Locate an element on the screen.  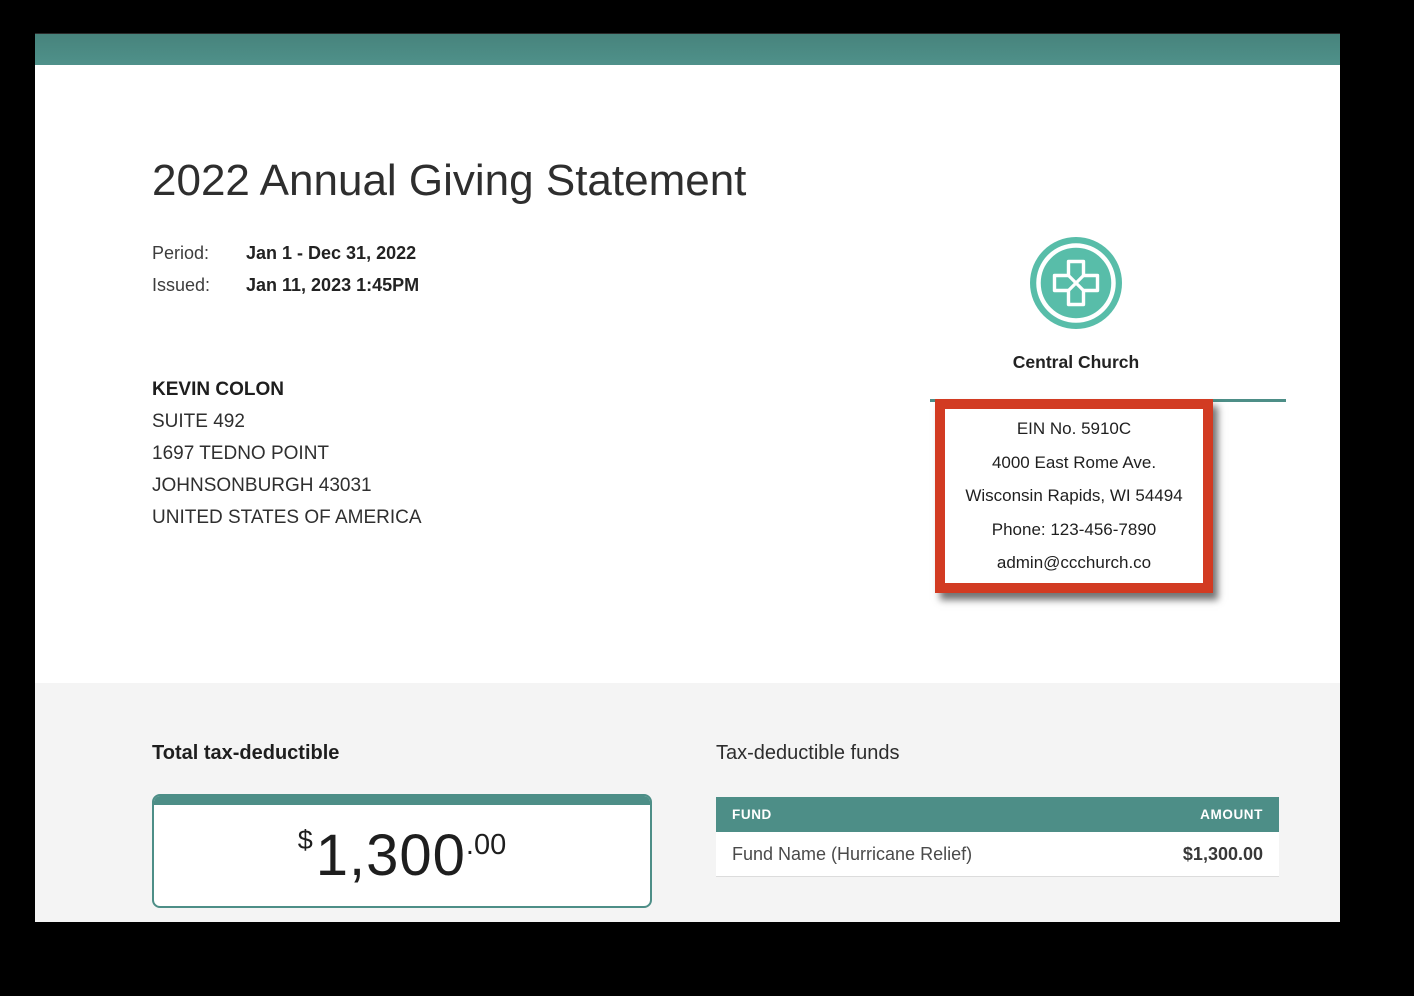
page-header-accent-bar is located at coordinates (687, 49).